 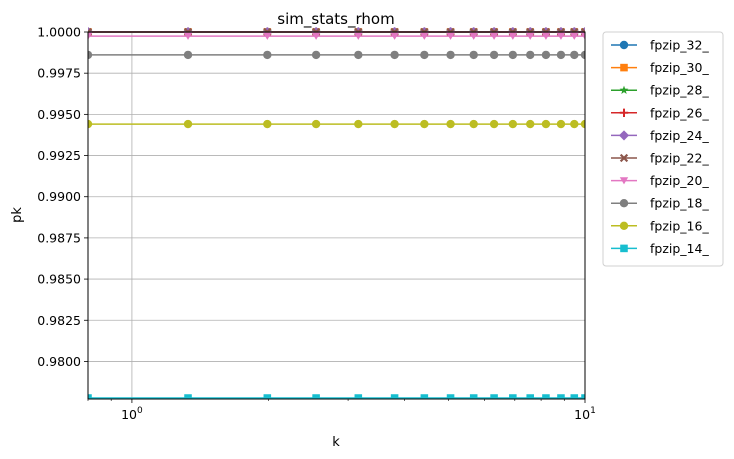 What do you see at coordinates (59, 114) in the screenshot?
I see `y-tick-label: 0.9950` at bounding box center [59, 114].